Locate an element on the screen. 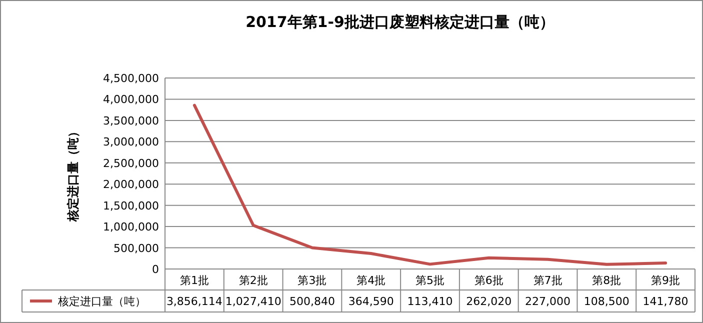 The width and height of the screenshot is (703, 323). data-label: 141,780 is located at coordinates (665, 301).